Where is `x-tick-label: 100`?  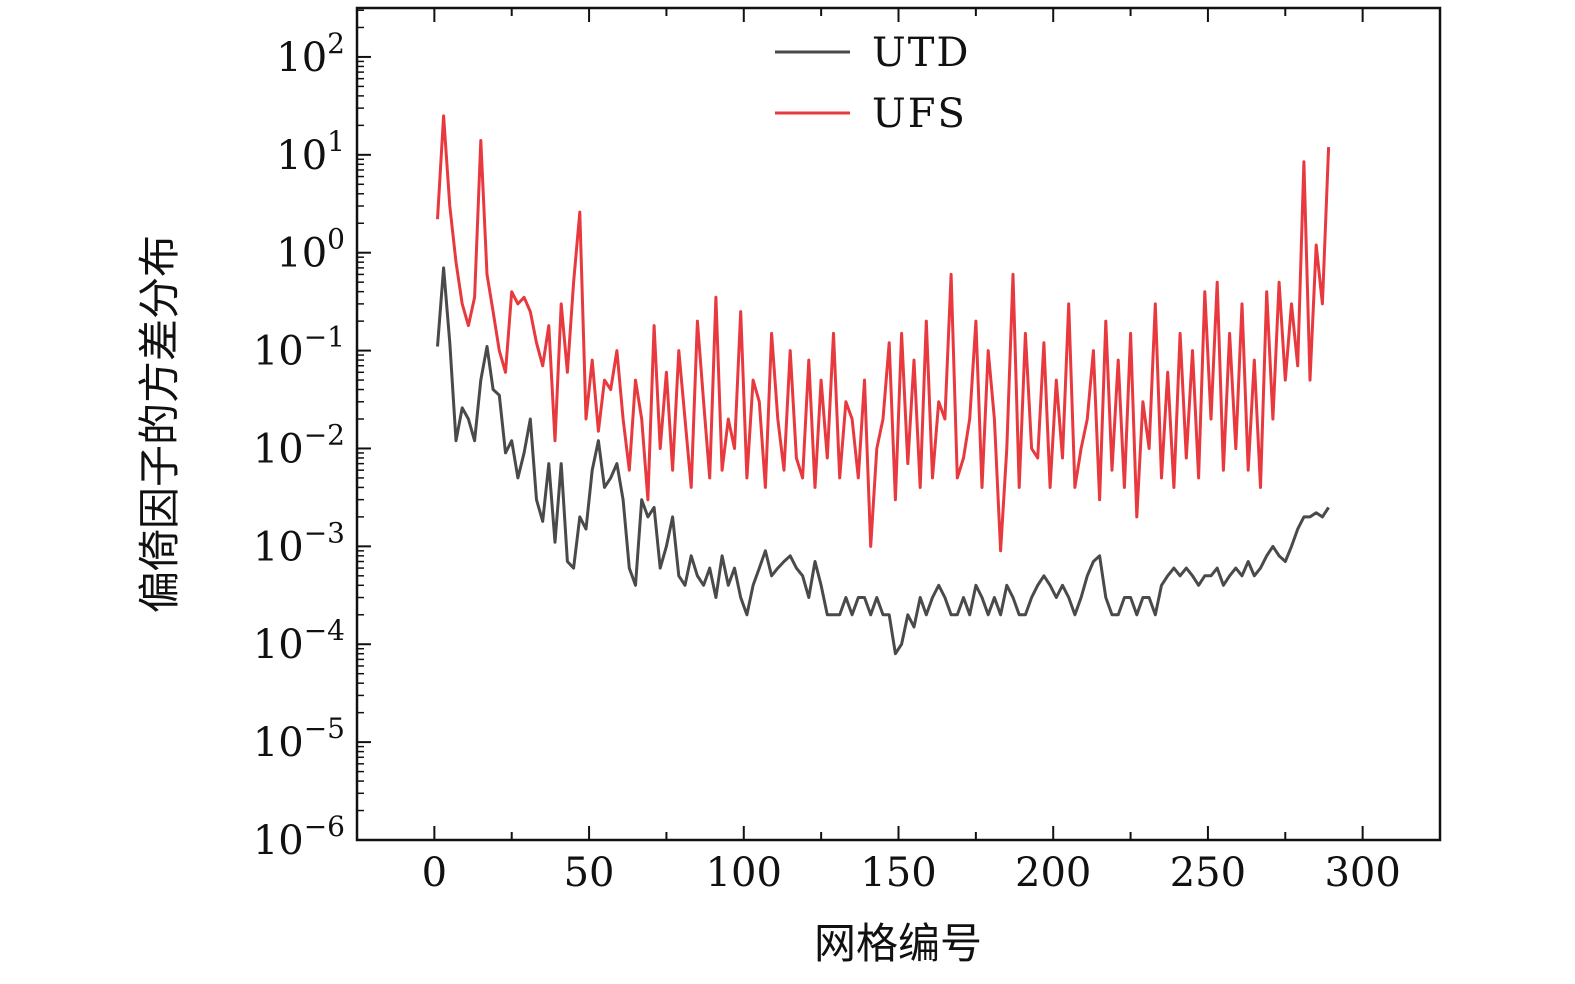
x-tick-label: 100 is located at coordinates (744, 873).